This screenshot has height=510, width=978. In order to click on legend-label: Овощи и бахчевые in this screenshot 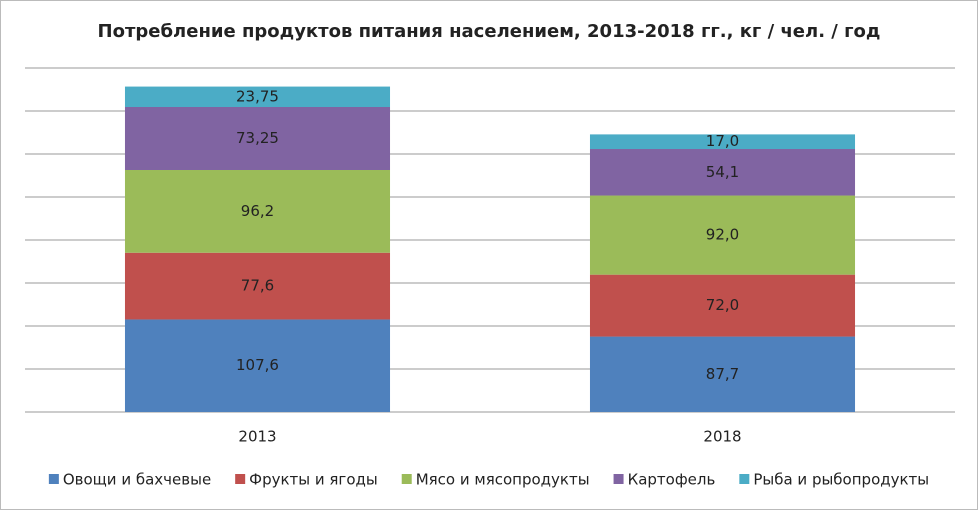, I will do `click(137, 480)`.